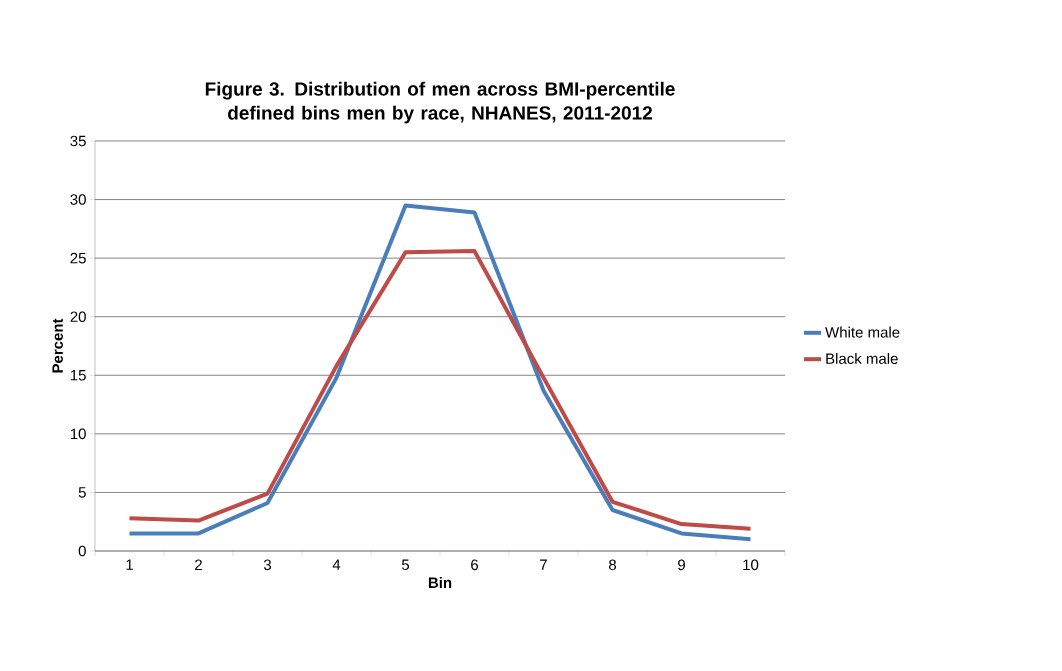 The height and width of the screenshot is (671, 1062). I want to click on y-tick-label: 35, so click(78, 141).